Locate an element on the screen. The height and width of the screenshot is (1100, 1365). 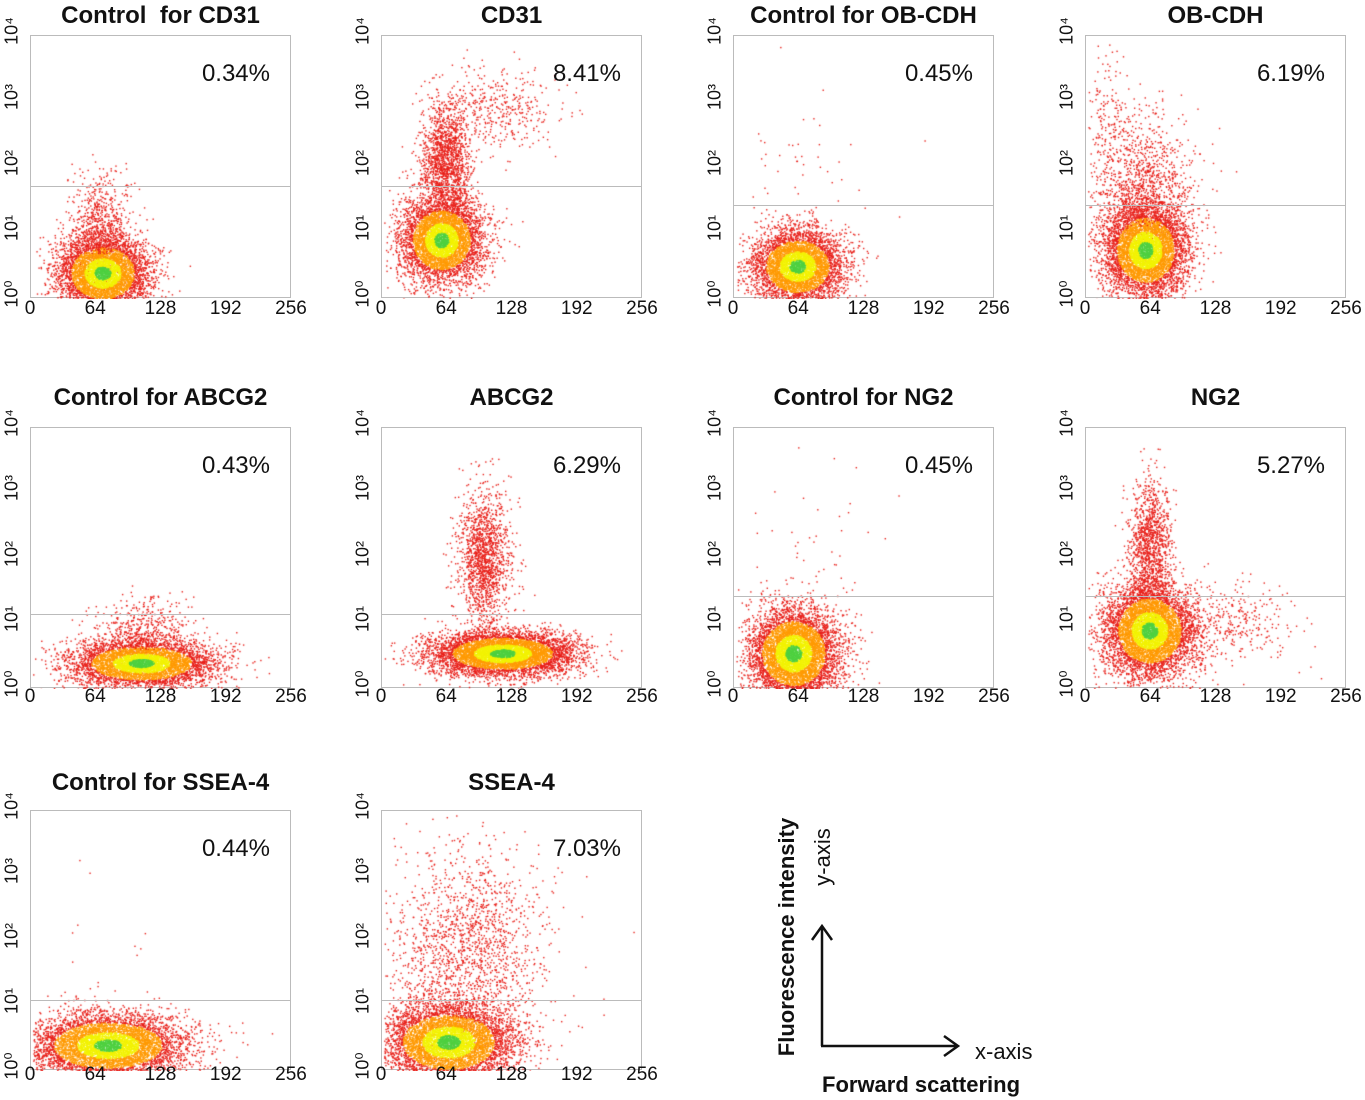
panel-title: Control for CD31 is located at coordinates (160, 15).